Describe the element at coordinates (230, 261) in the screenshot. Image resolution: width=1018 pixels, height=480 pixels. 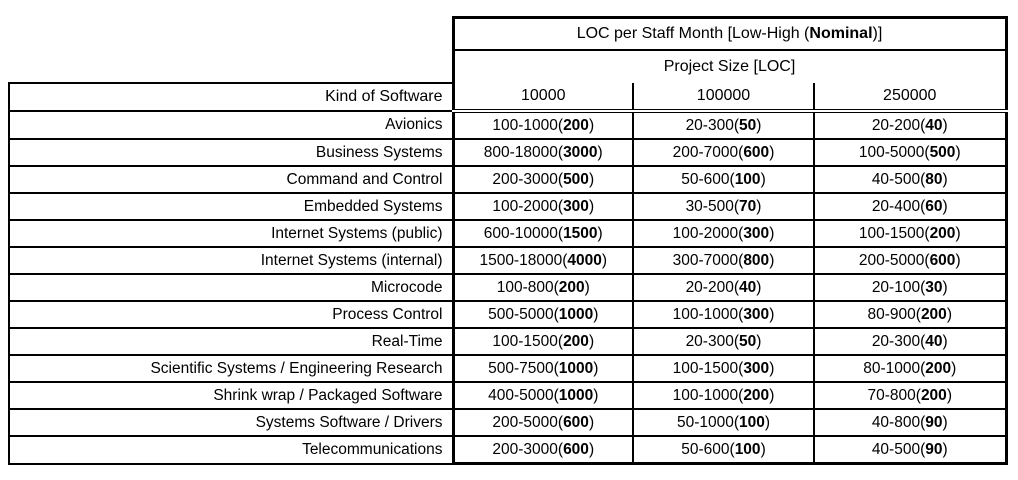
I see `kind-cell: Internet Systems (internal)` at that location.